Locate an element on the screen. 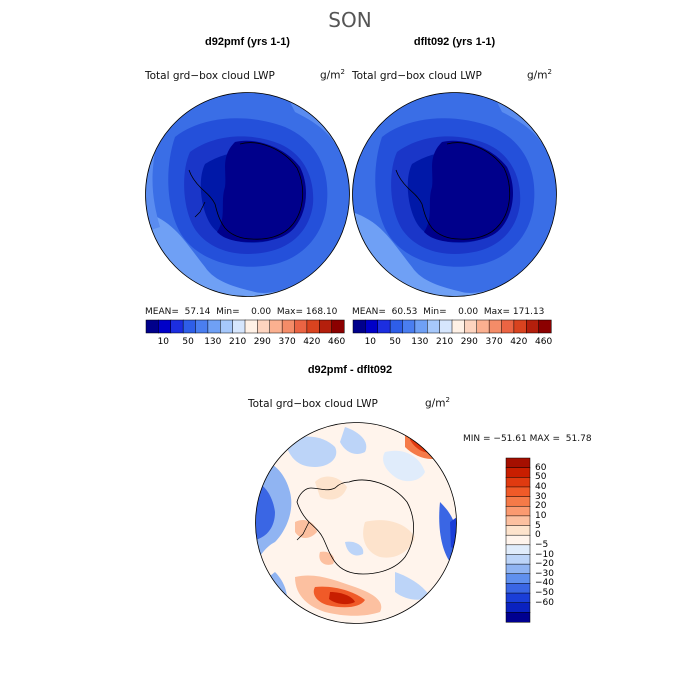  diff-colorbar-label: 50 is located at coordinates (541, 477).